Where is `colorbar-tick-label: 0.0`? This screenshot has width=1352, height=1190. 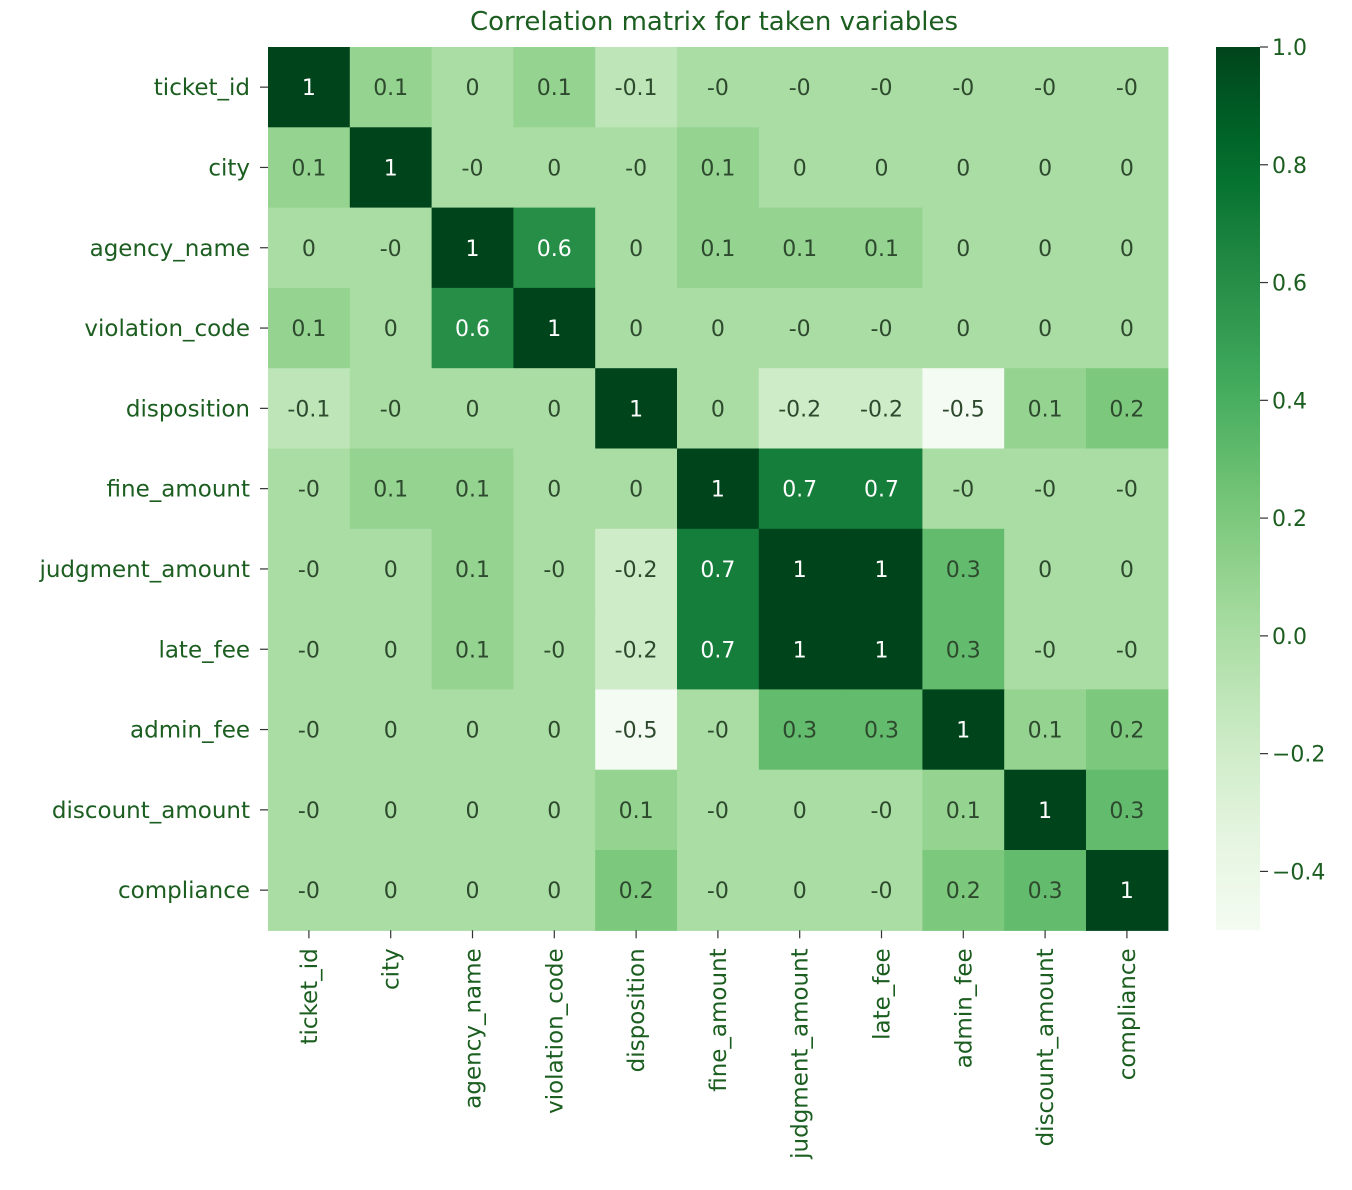 colorbar-tick-label: 0.0 is located at coordinates (1289, 637).